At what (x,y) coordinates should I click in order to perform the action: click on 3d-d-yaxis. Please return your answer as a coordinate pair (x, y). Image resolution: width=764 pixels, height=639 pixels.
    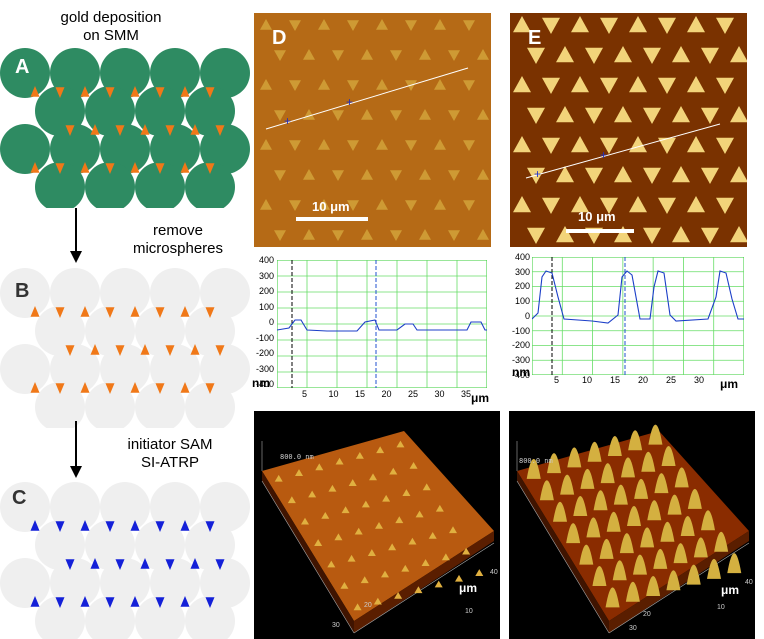
    Looking at the image, I should click on (308, 557).